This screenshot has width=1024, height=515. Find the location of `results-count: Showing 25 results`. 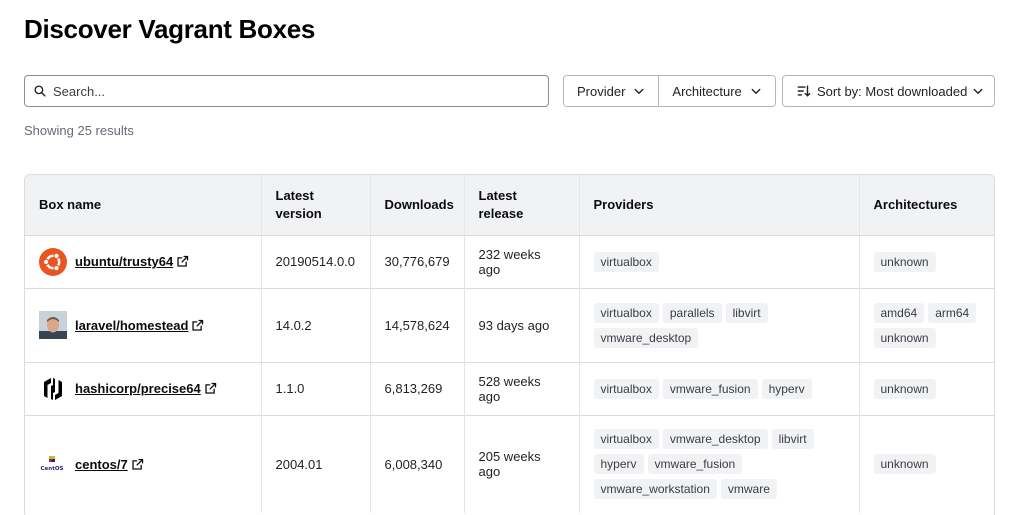

results-count: Showing 25 results is located at coordinates (79, 130).